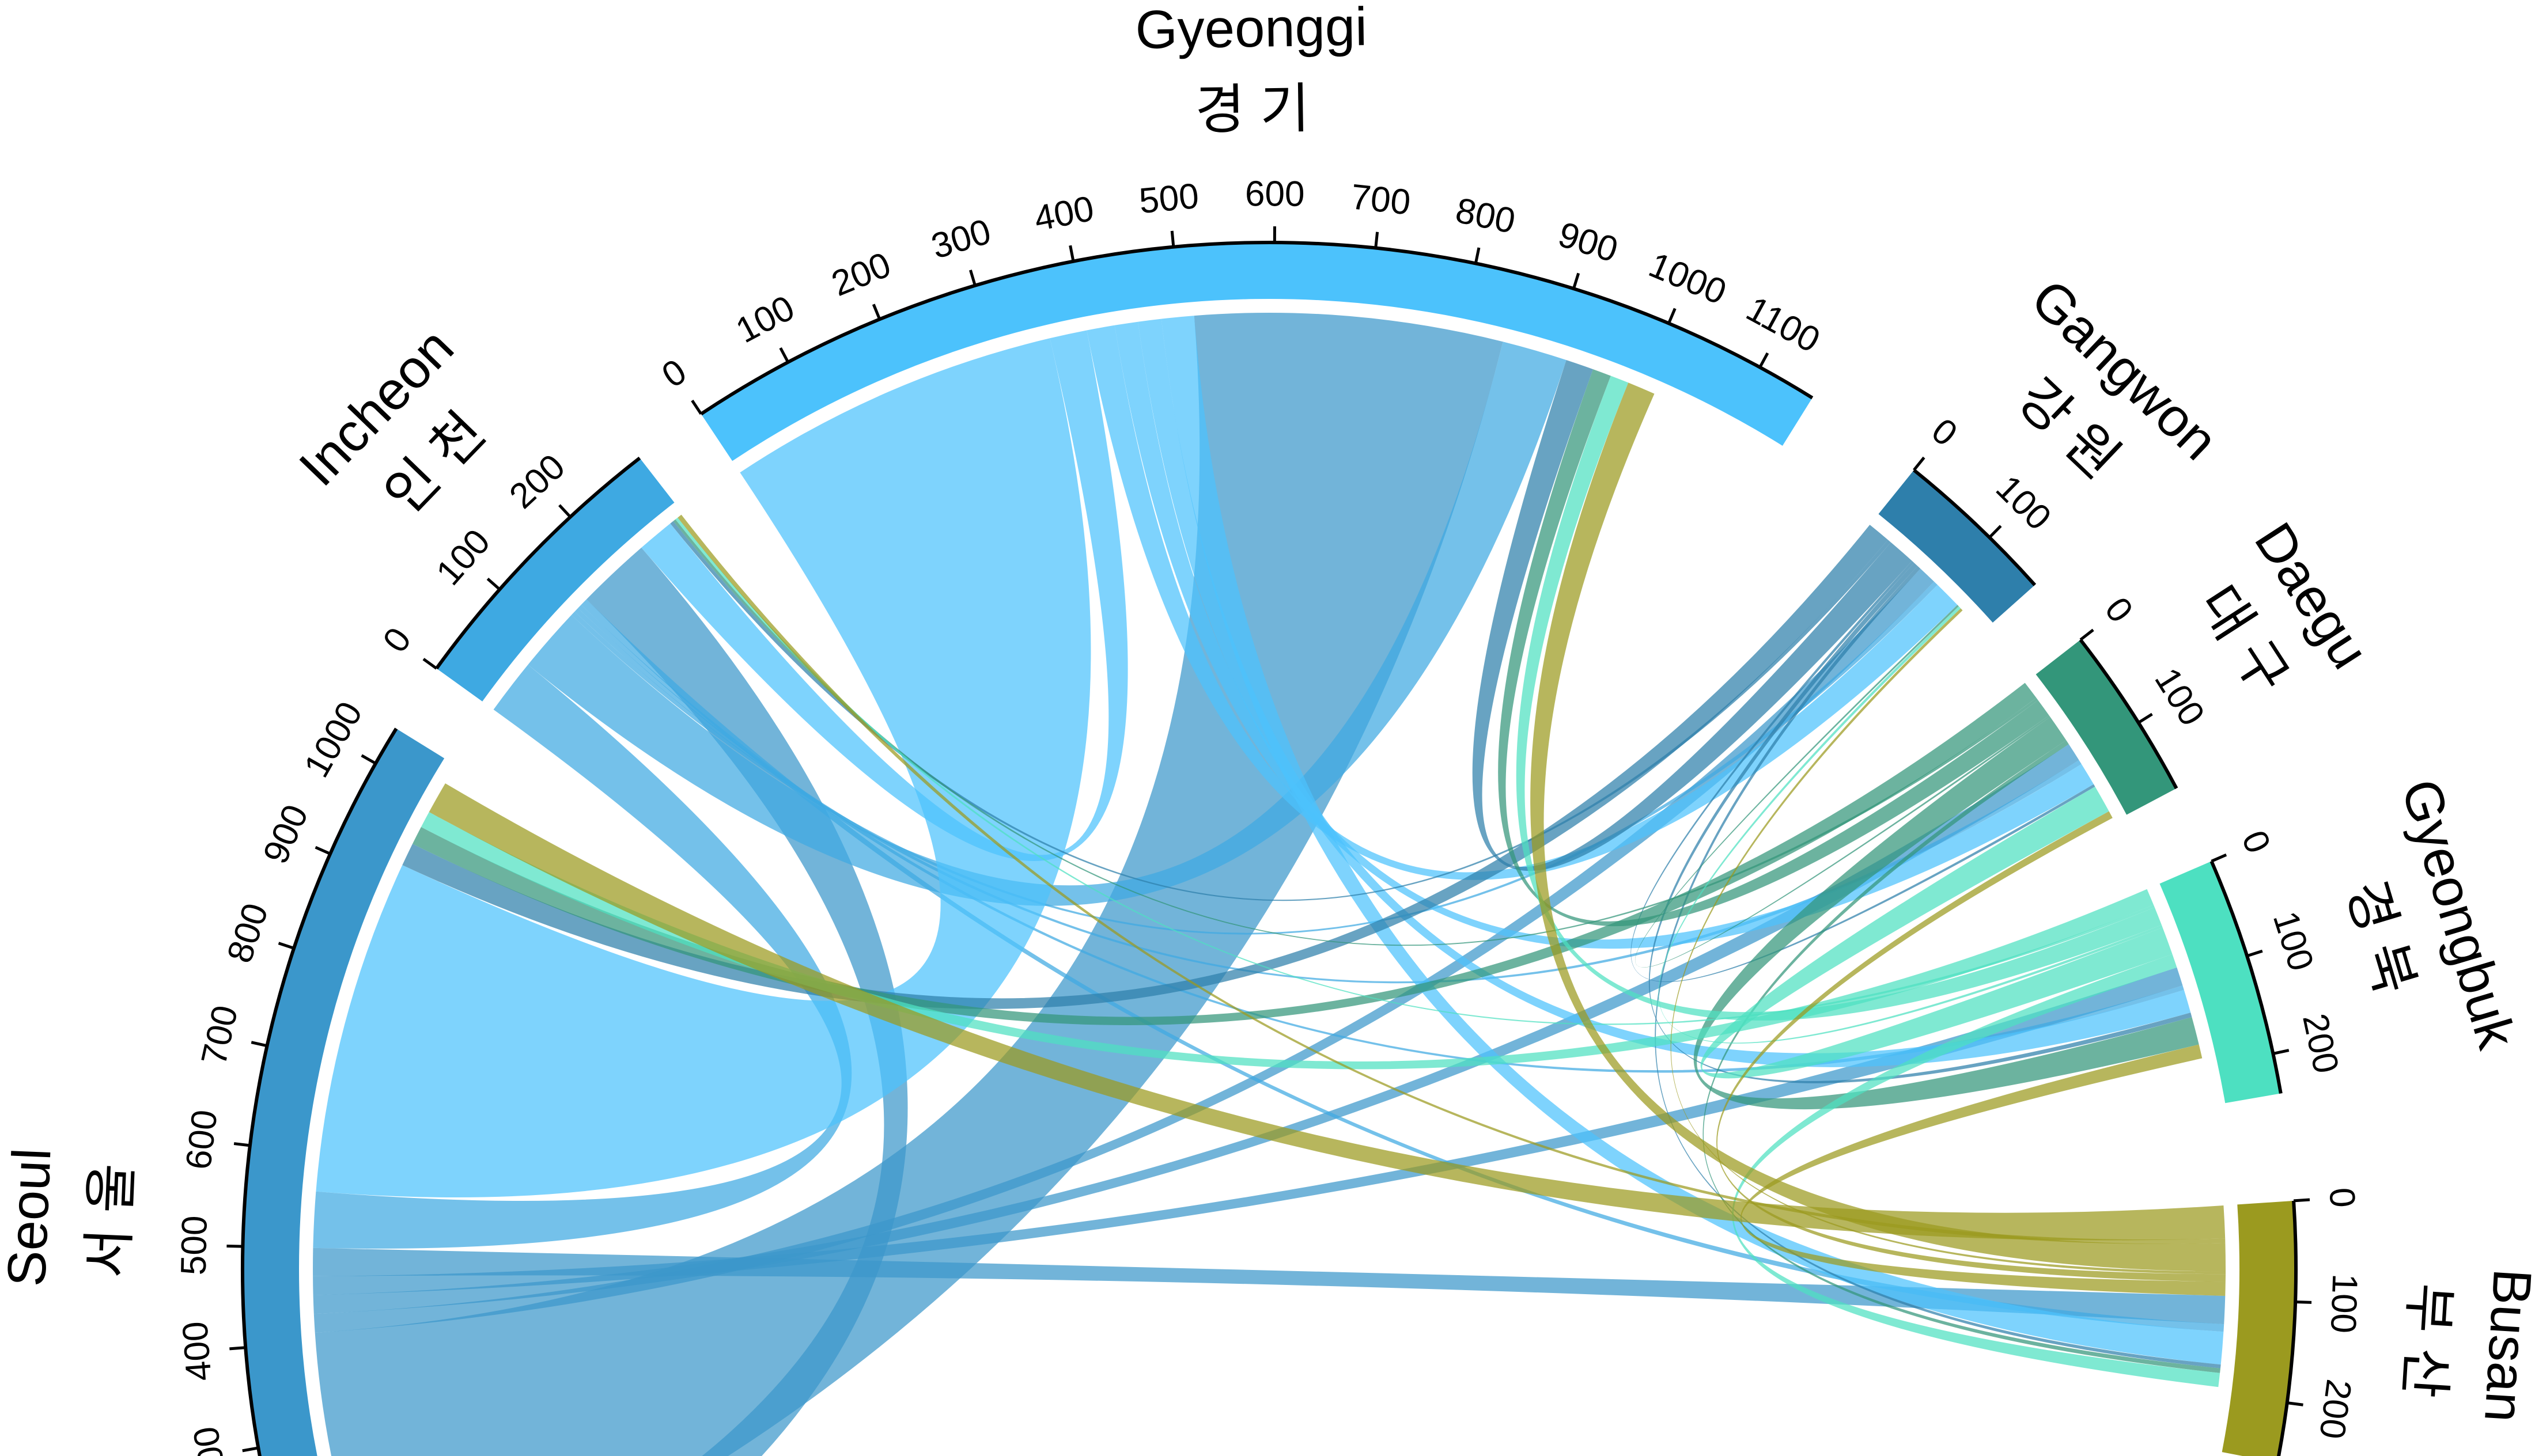 The image size is (2535, 1456). Describe the element at coordinates (2427, 1340) in the screenshot. I see `sector-name-korean: 부 산` at that location.